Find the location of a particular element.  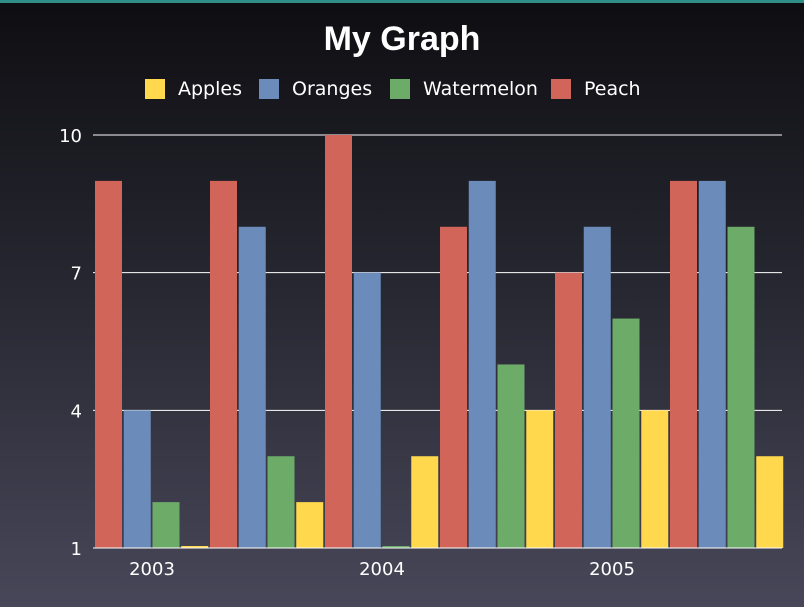

legend-swatch-oranges is located at coordinates (269, 89).